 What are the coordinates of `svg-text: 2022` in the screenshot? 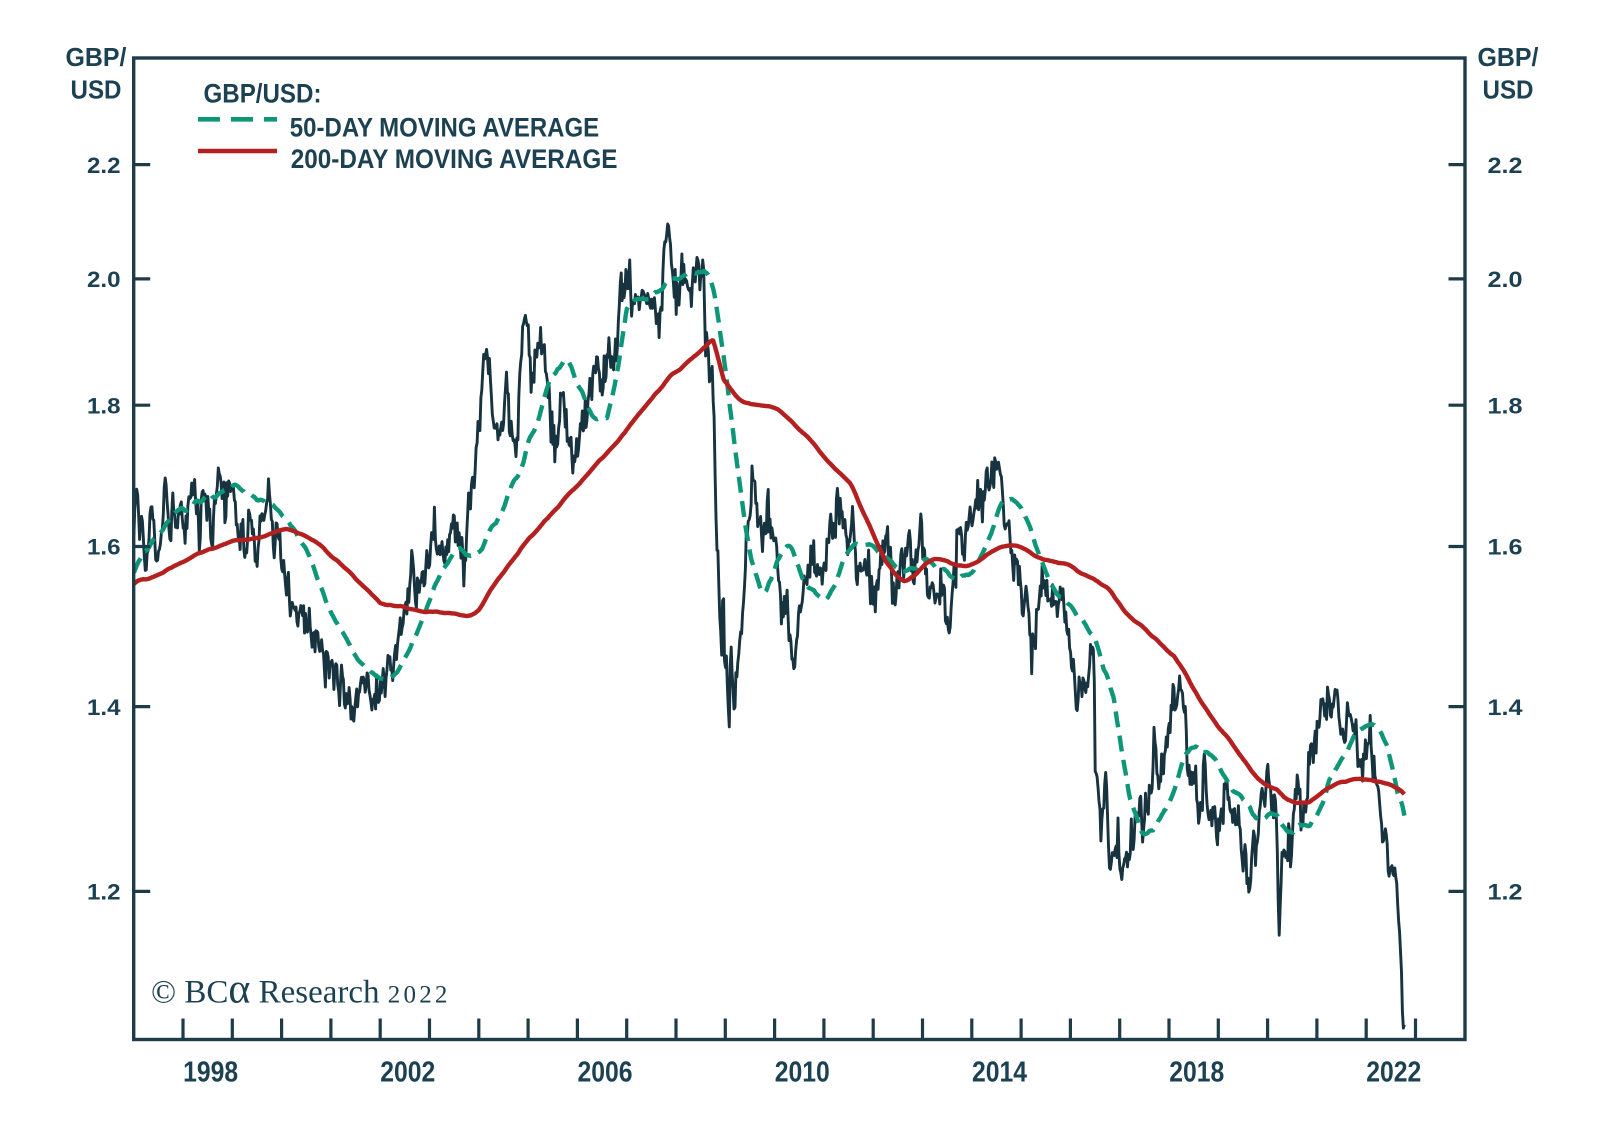 It's located at (1393, 1073).